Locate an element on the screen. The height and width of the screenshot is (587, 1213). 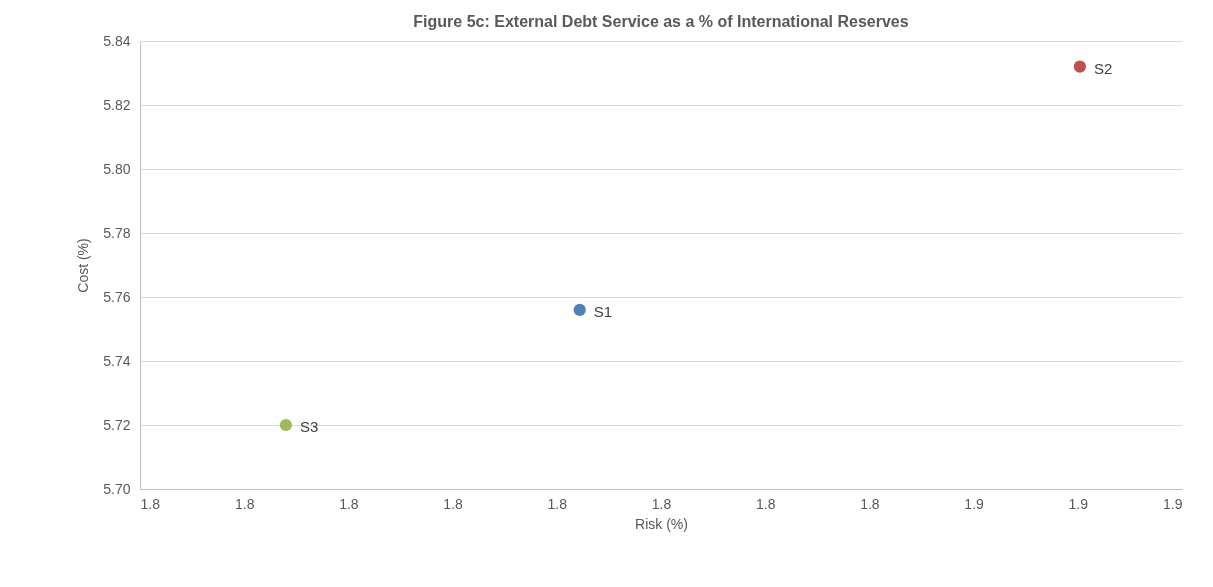
y-tick-label: 5.80 is located at coordinates (117, 168).